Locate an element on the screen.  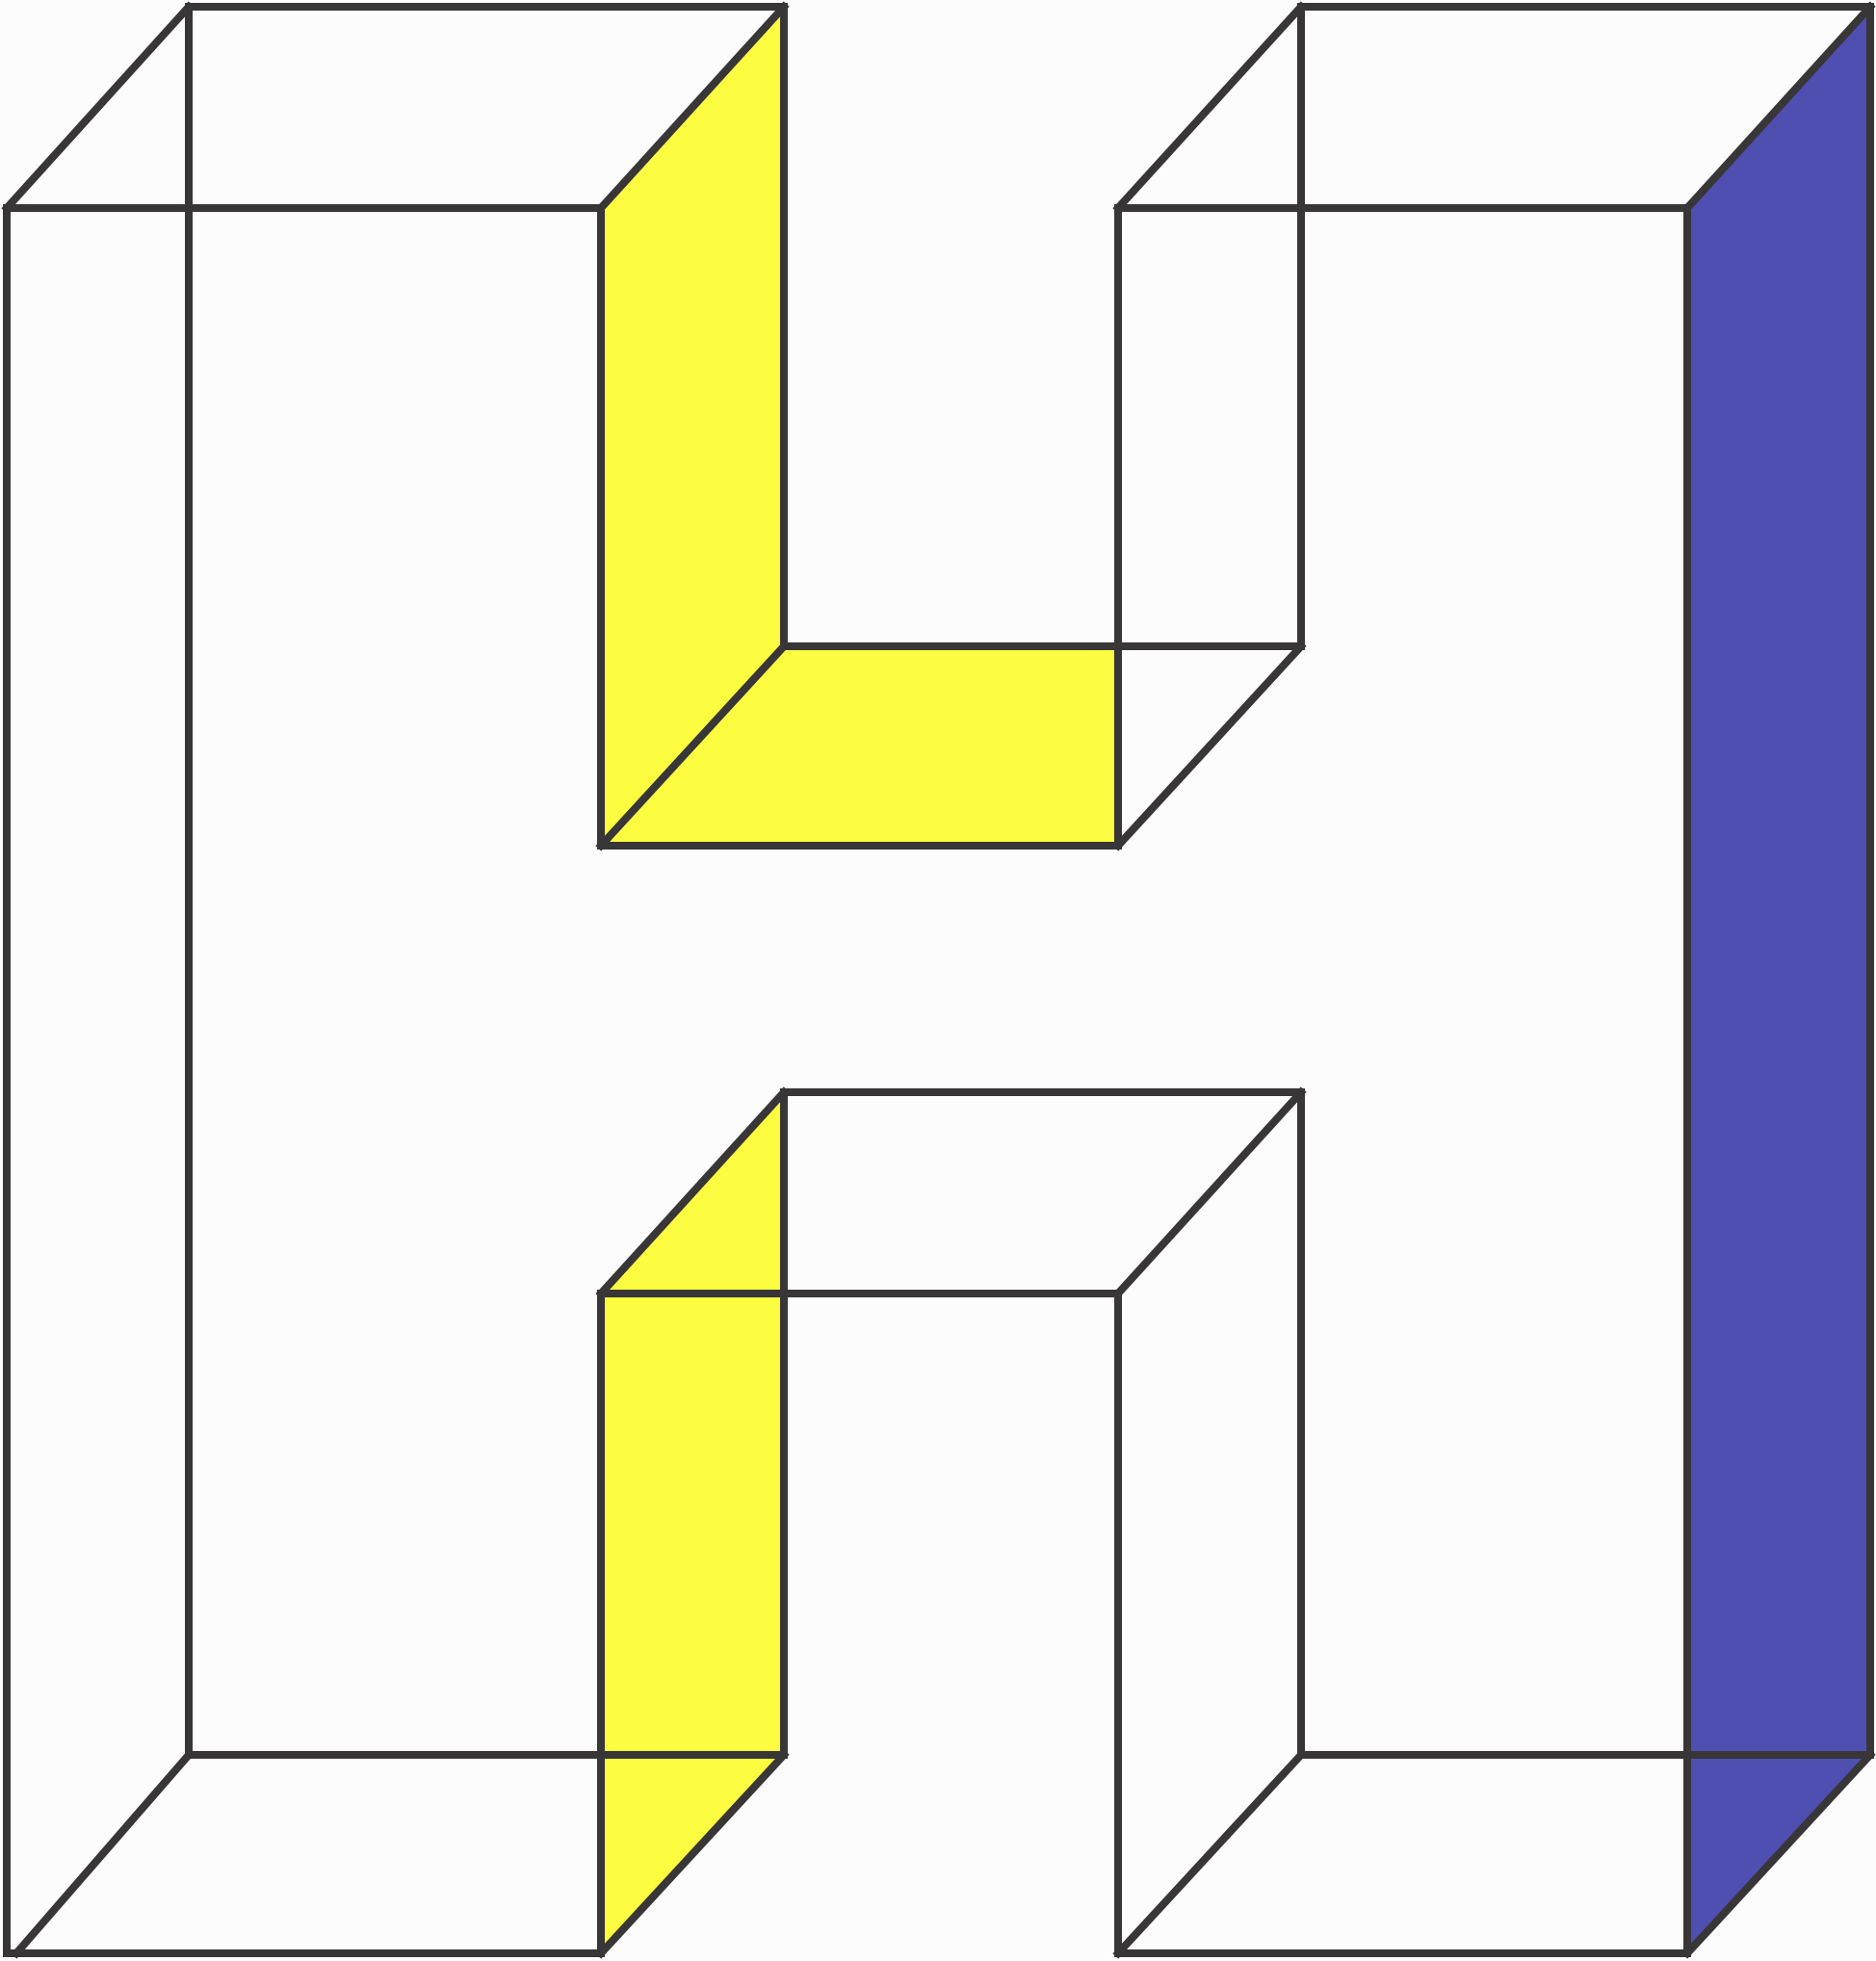
lower-notch-left-wall-face is located at coordinates (693, 1522).